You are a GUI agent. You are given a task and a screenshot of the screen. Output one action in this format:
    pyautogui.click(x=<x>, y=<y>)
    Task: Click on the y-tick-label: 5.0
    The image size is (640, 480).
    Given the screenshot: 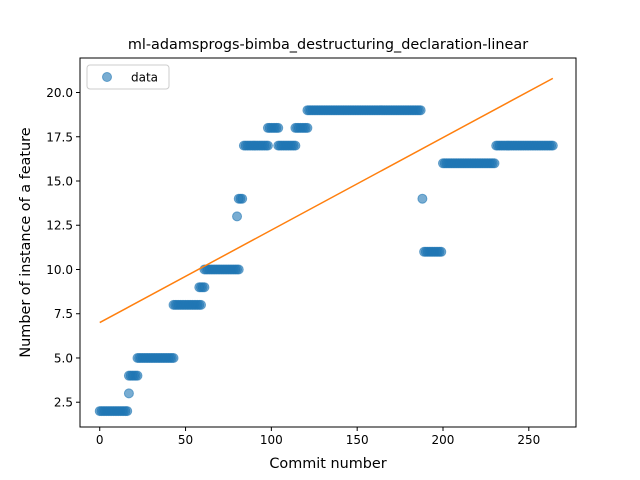 What is the action you would take?
    pyautogui.click(x=63, y=358)
    